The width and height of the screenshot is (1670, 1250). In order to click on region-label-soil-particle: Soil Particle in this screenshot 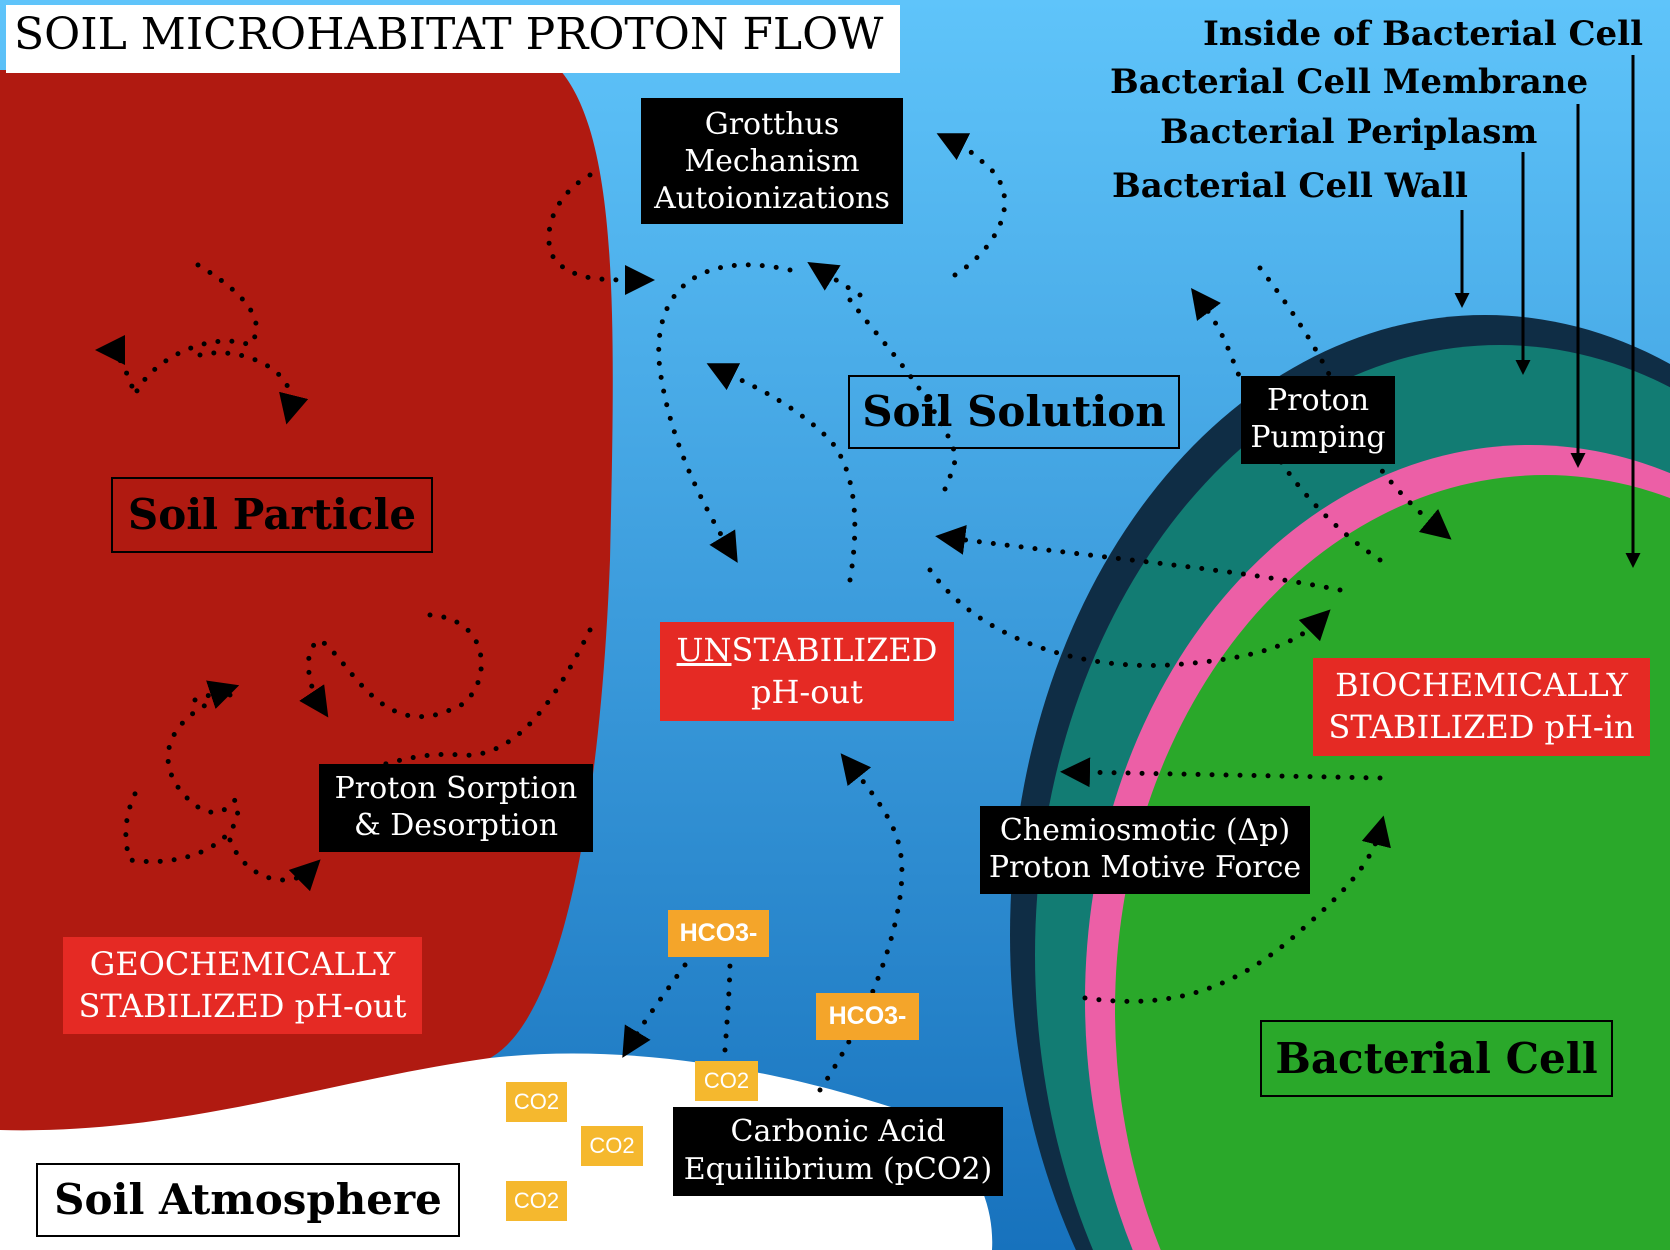, I will do `click(272, 515)`.